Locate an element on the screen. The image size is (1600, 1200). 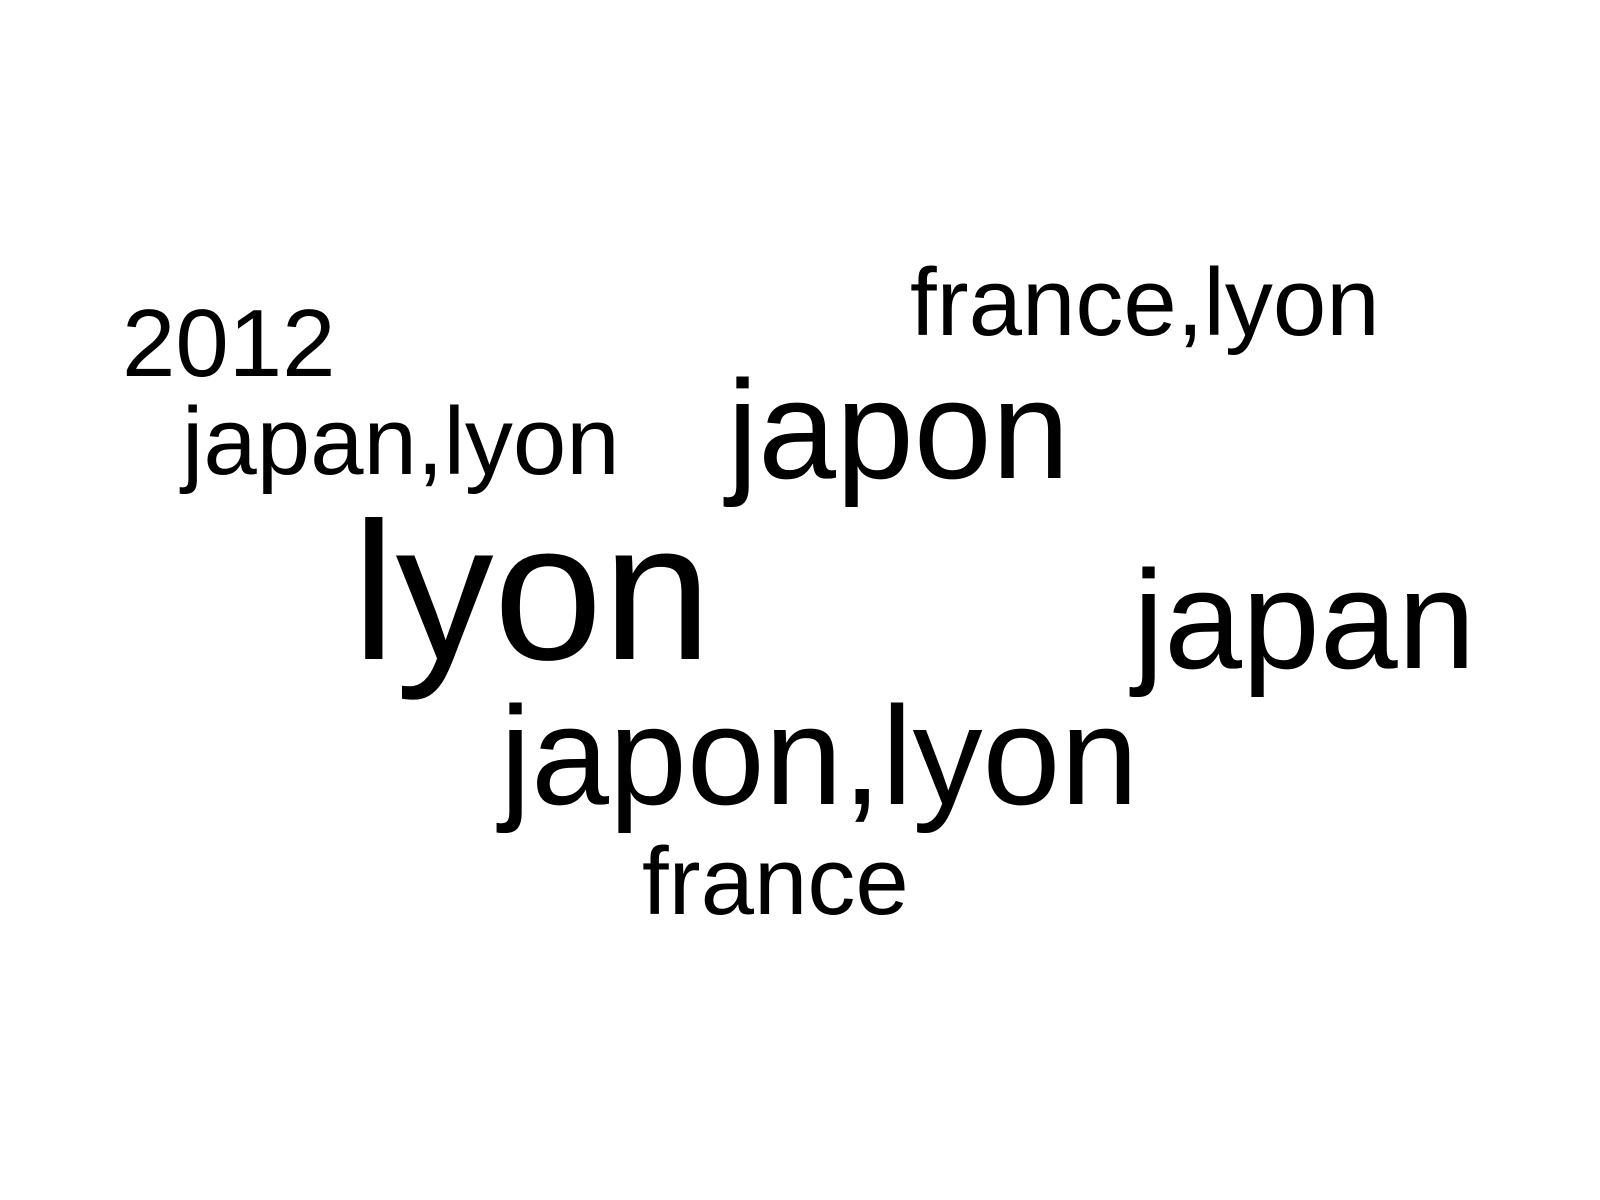
word-france: france is located at coordinates (775, 882).